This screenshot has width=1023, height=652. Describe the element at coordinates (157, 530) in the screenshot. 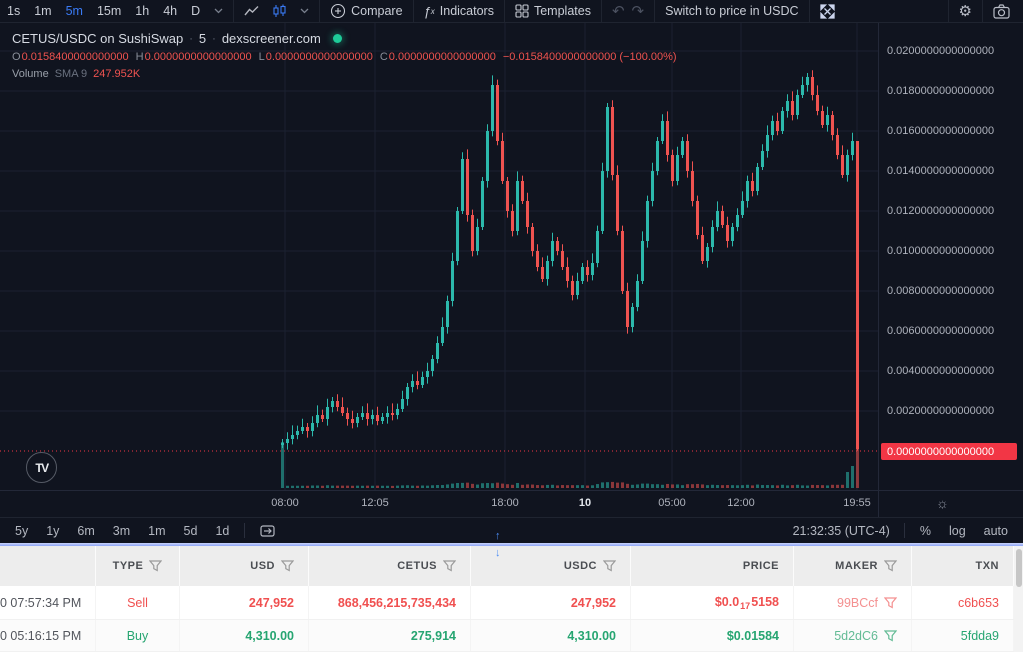

I see `range-1m: 1m` at that location.